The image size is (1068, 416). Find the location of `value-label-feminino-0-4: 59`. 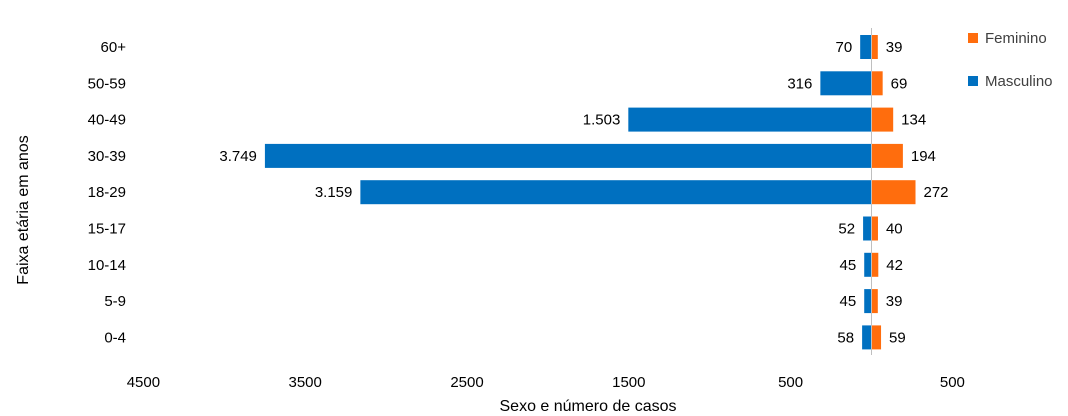

value-label-feminino-0-4: 59 is located at coordinates (897, 337).